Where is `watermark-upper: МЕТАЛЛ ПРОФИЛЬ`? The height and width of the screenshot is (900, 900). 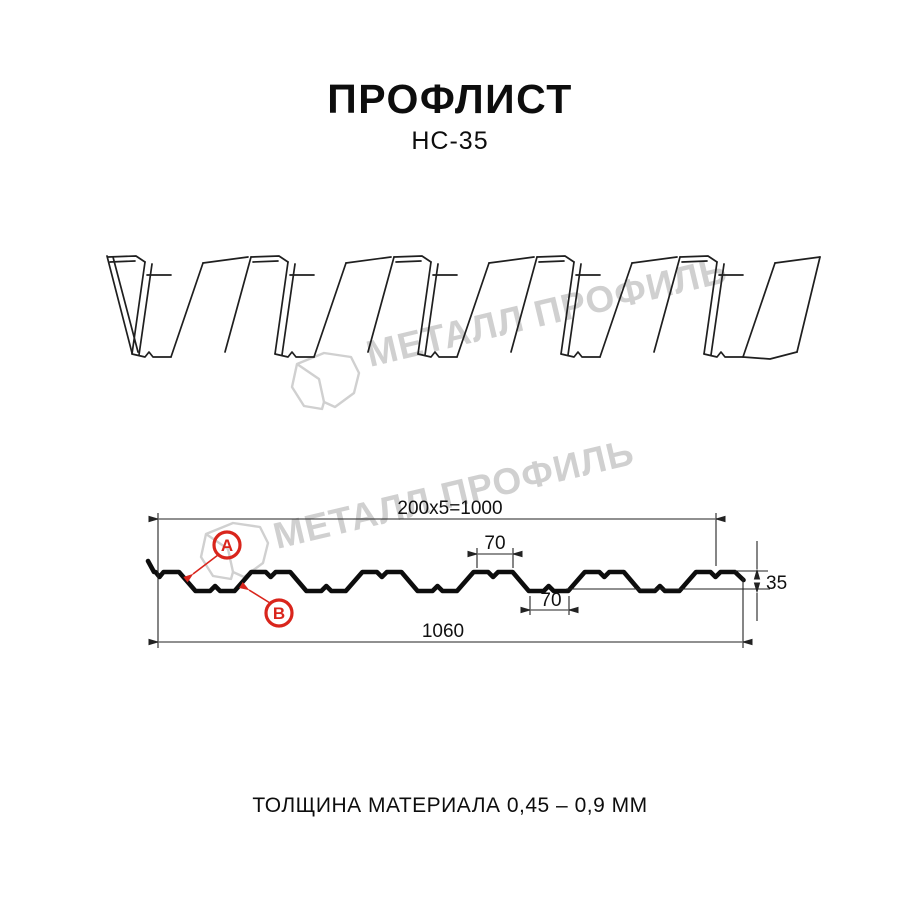
watermark-upper: МЕТАЛЛ ПРОФИЛЬ is located at coordinates (510, 330).